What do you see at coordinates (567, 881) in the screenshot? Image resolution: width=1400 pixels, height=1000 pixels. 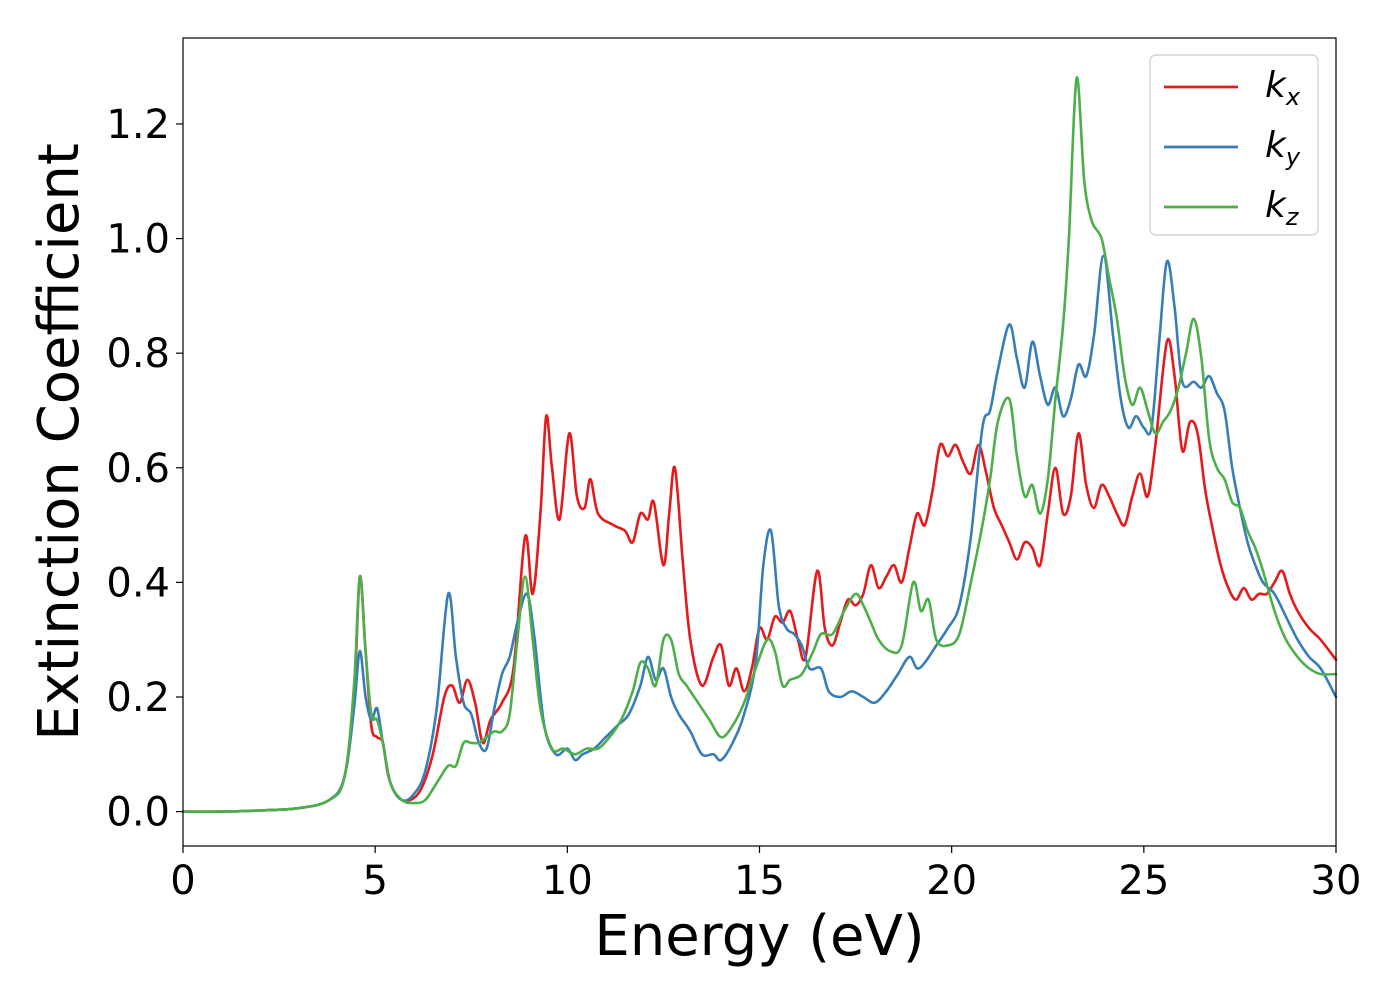 I see `x-tick-label: 10` at bounding box center [567, 881].